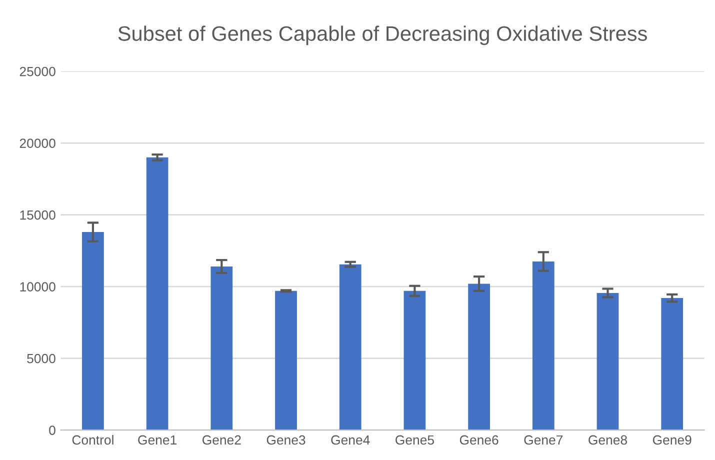 Image resolution: width=715 pixels, height=460 pixels. What do you see at coordinates (382, 36) in the screenshot?
I see `chart-title: Subset of Genes Capable of Decreasing Oxidative Stress` at bounding box center [382, 36].